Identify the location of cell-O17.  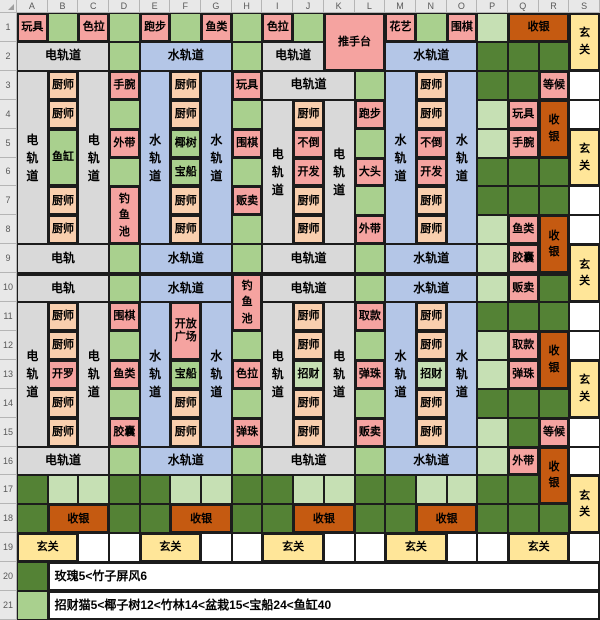
(462, 490).